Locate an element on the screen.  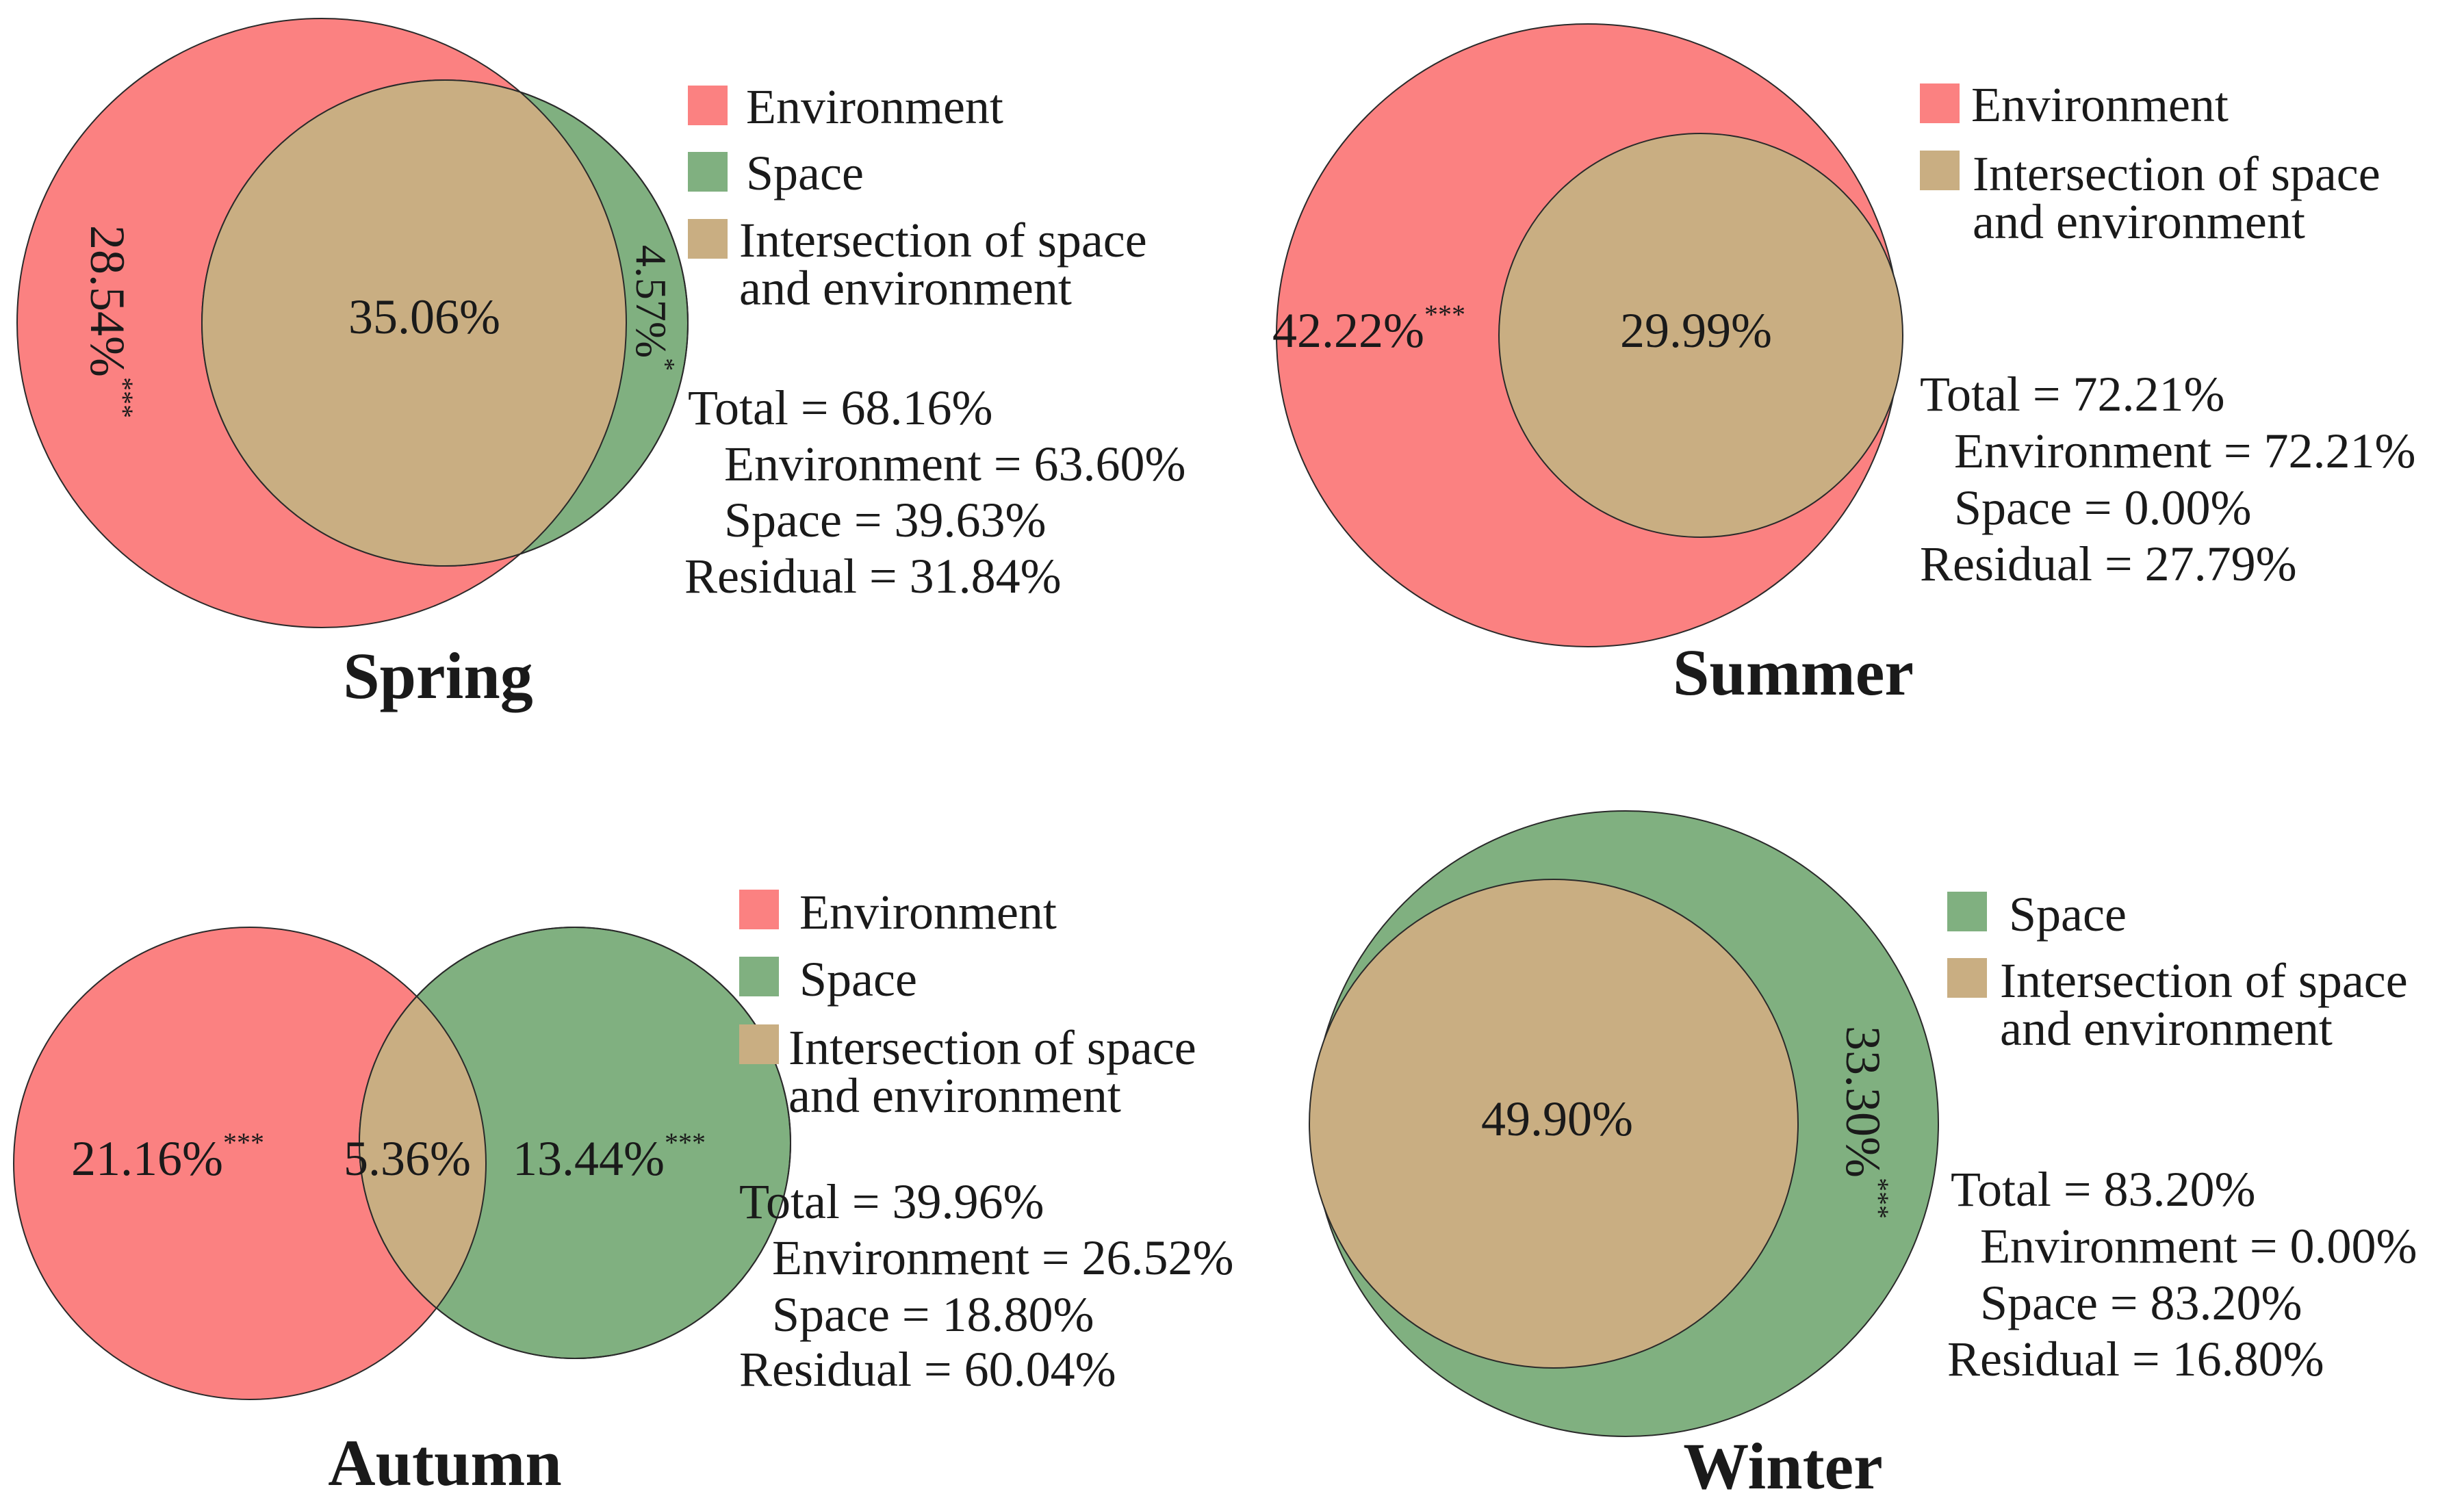
winter-intersection-label: 49.90% is located at coordinates (1557, 1119).